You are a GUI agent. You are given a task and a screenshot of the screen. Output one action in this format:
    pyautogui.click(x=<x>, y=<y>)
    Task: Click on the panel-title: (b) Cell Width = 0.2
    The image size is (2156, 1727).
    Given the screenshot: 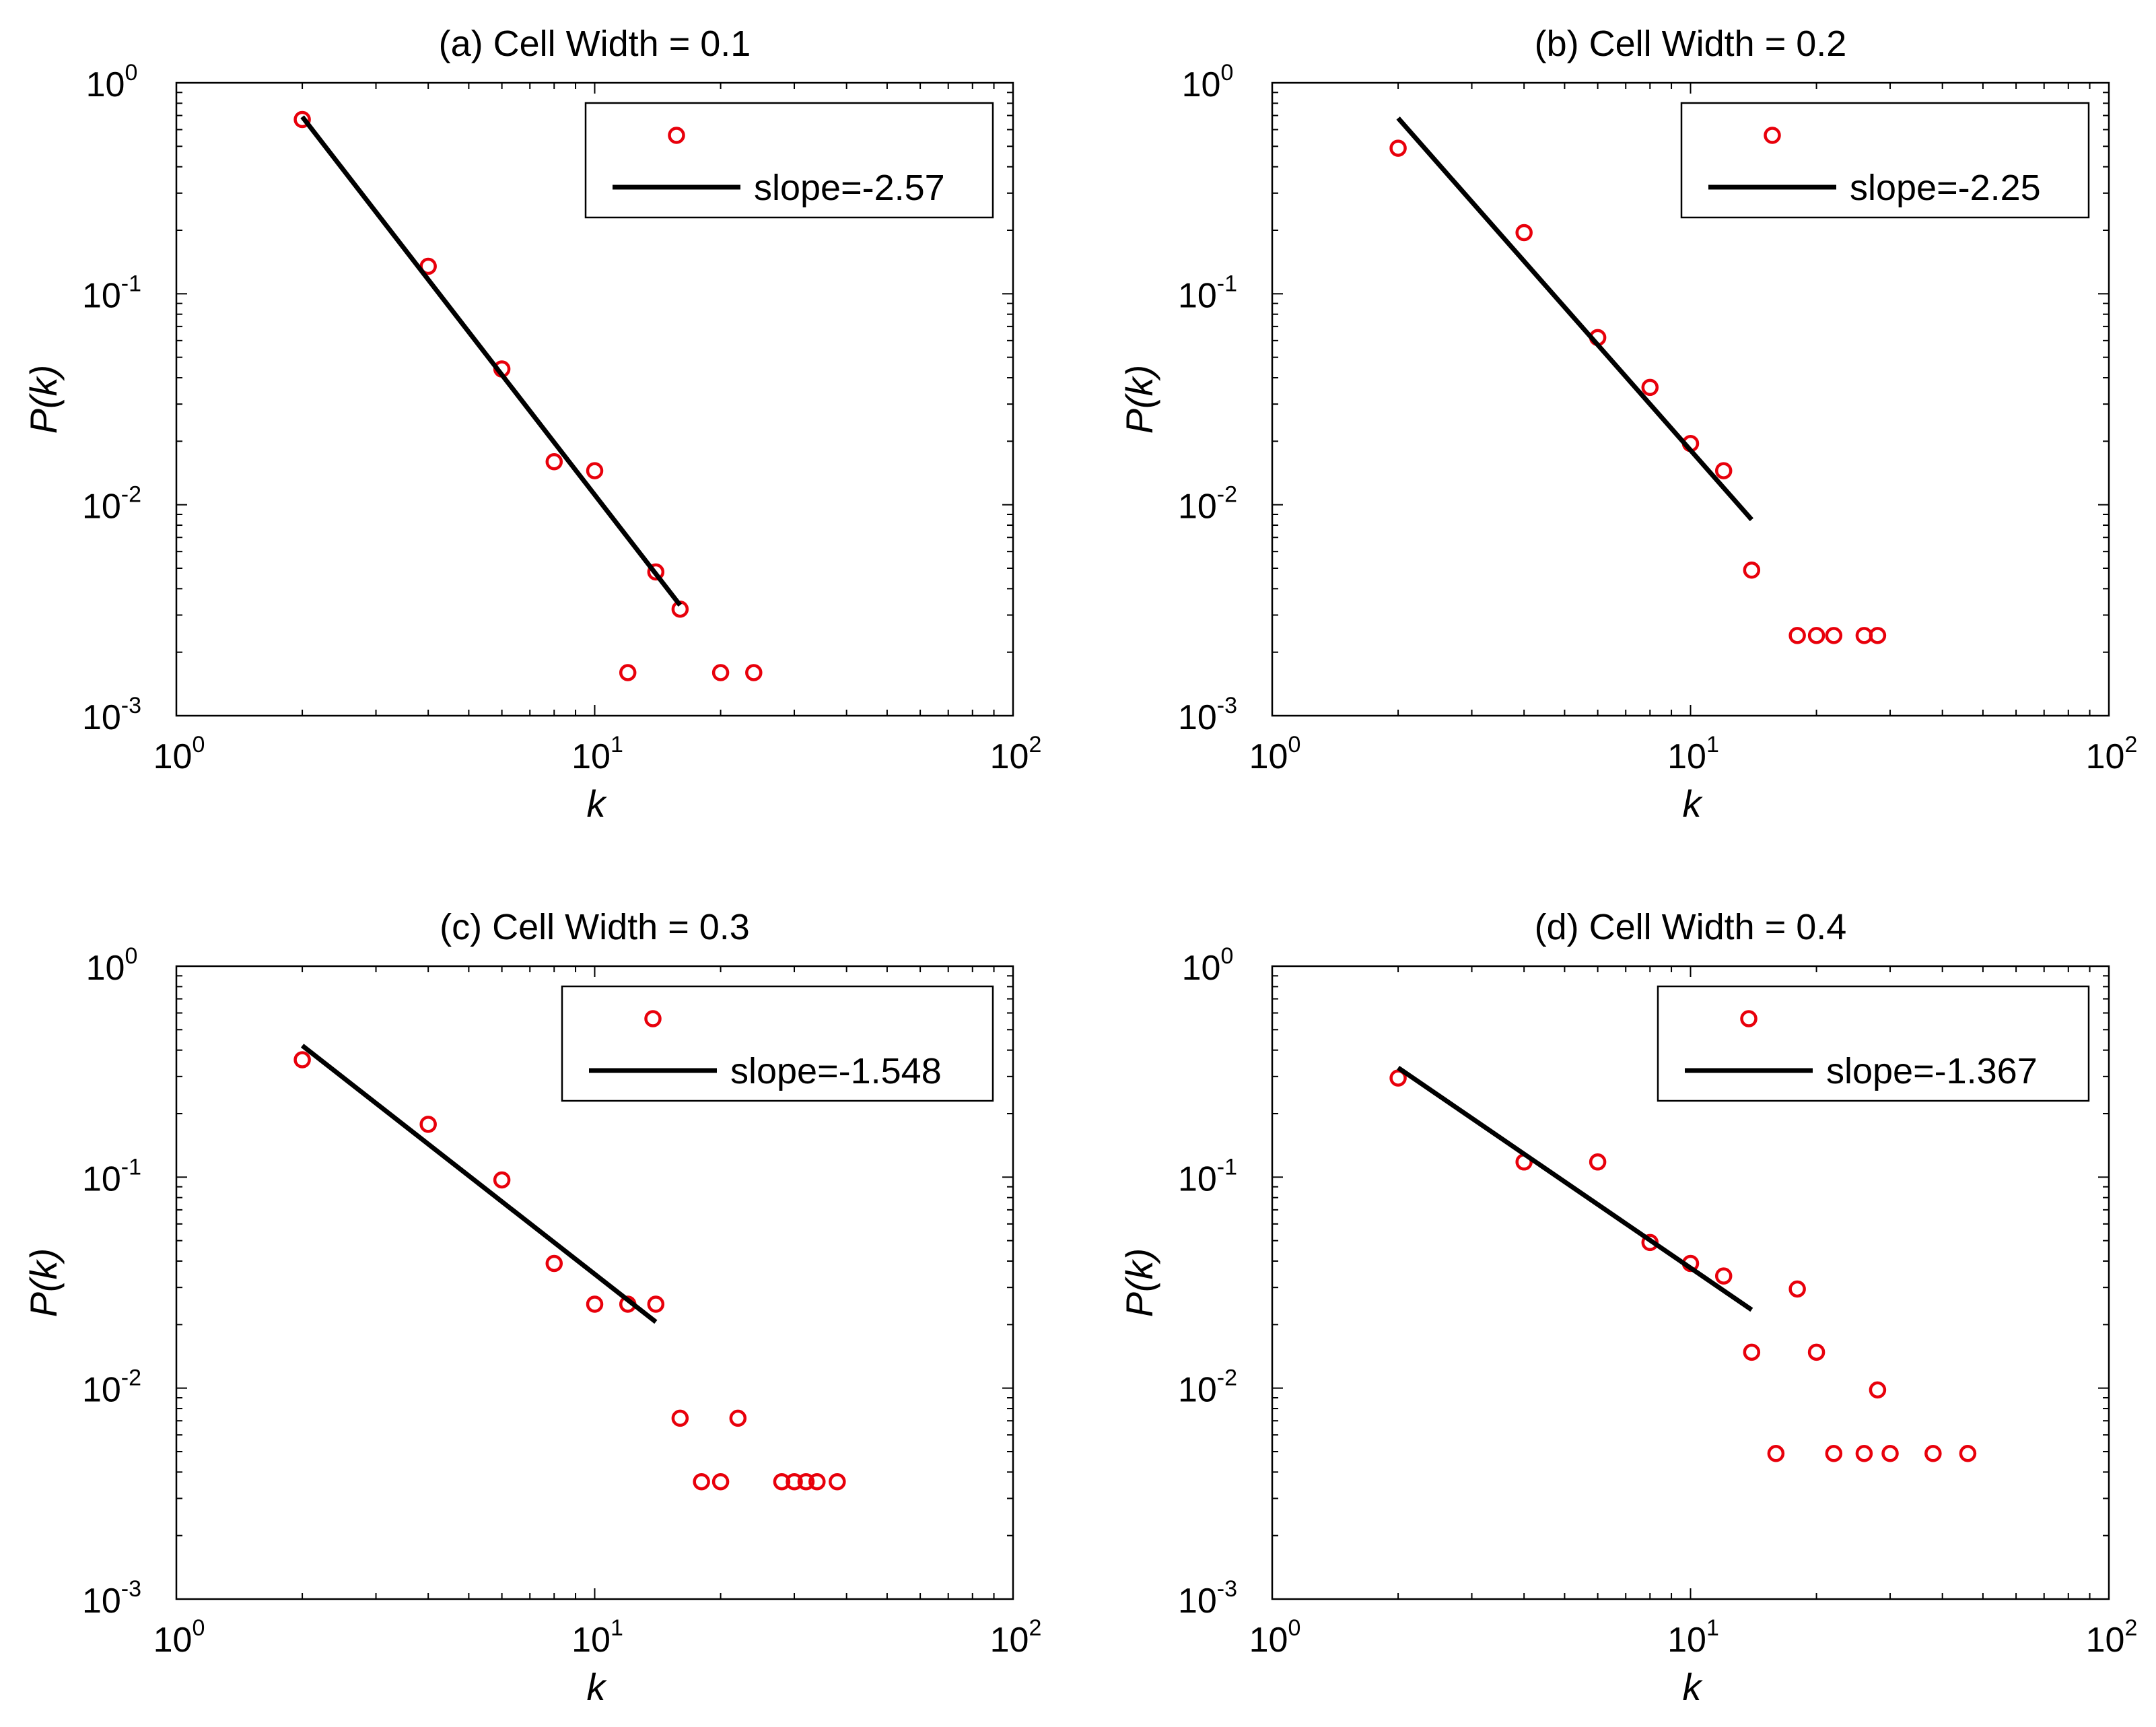 What is the action you would take?
    pyautogui.click(x=1691, y=44)
    